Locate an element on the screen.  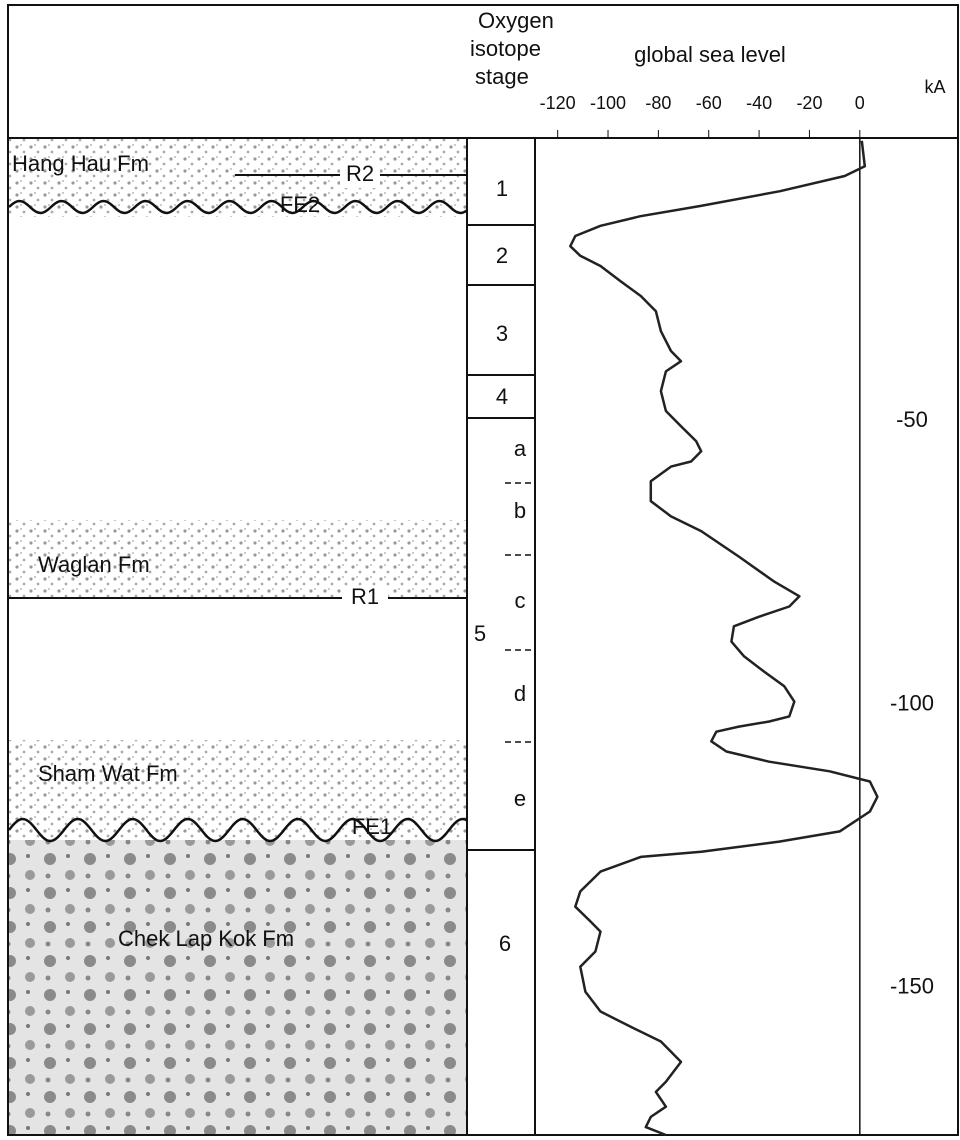
axis-unit: kA is located at coordinates (934, 87).